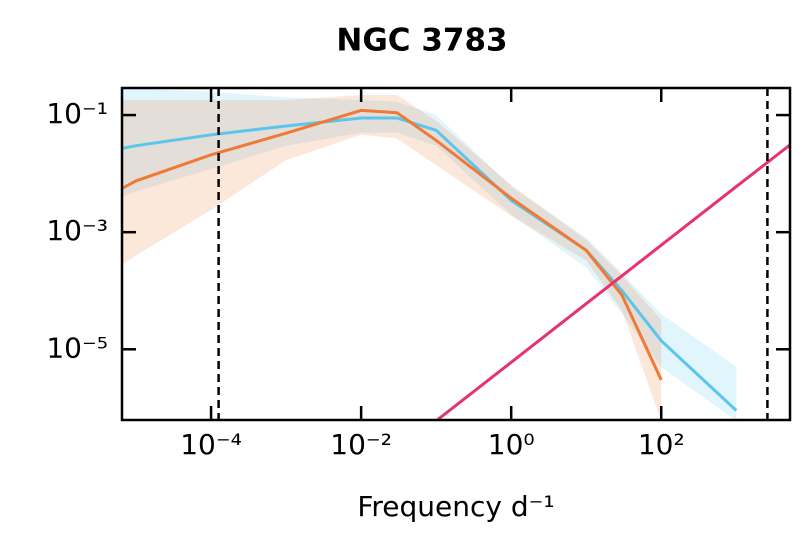 This screenshot has width=808, height=552. Describe the element at coordinates (77, 230) in the screenshot. I see `y-tick-label: 10⁻³` at that location.